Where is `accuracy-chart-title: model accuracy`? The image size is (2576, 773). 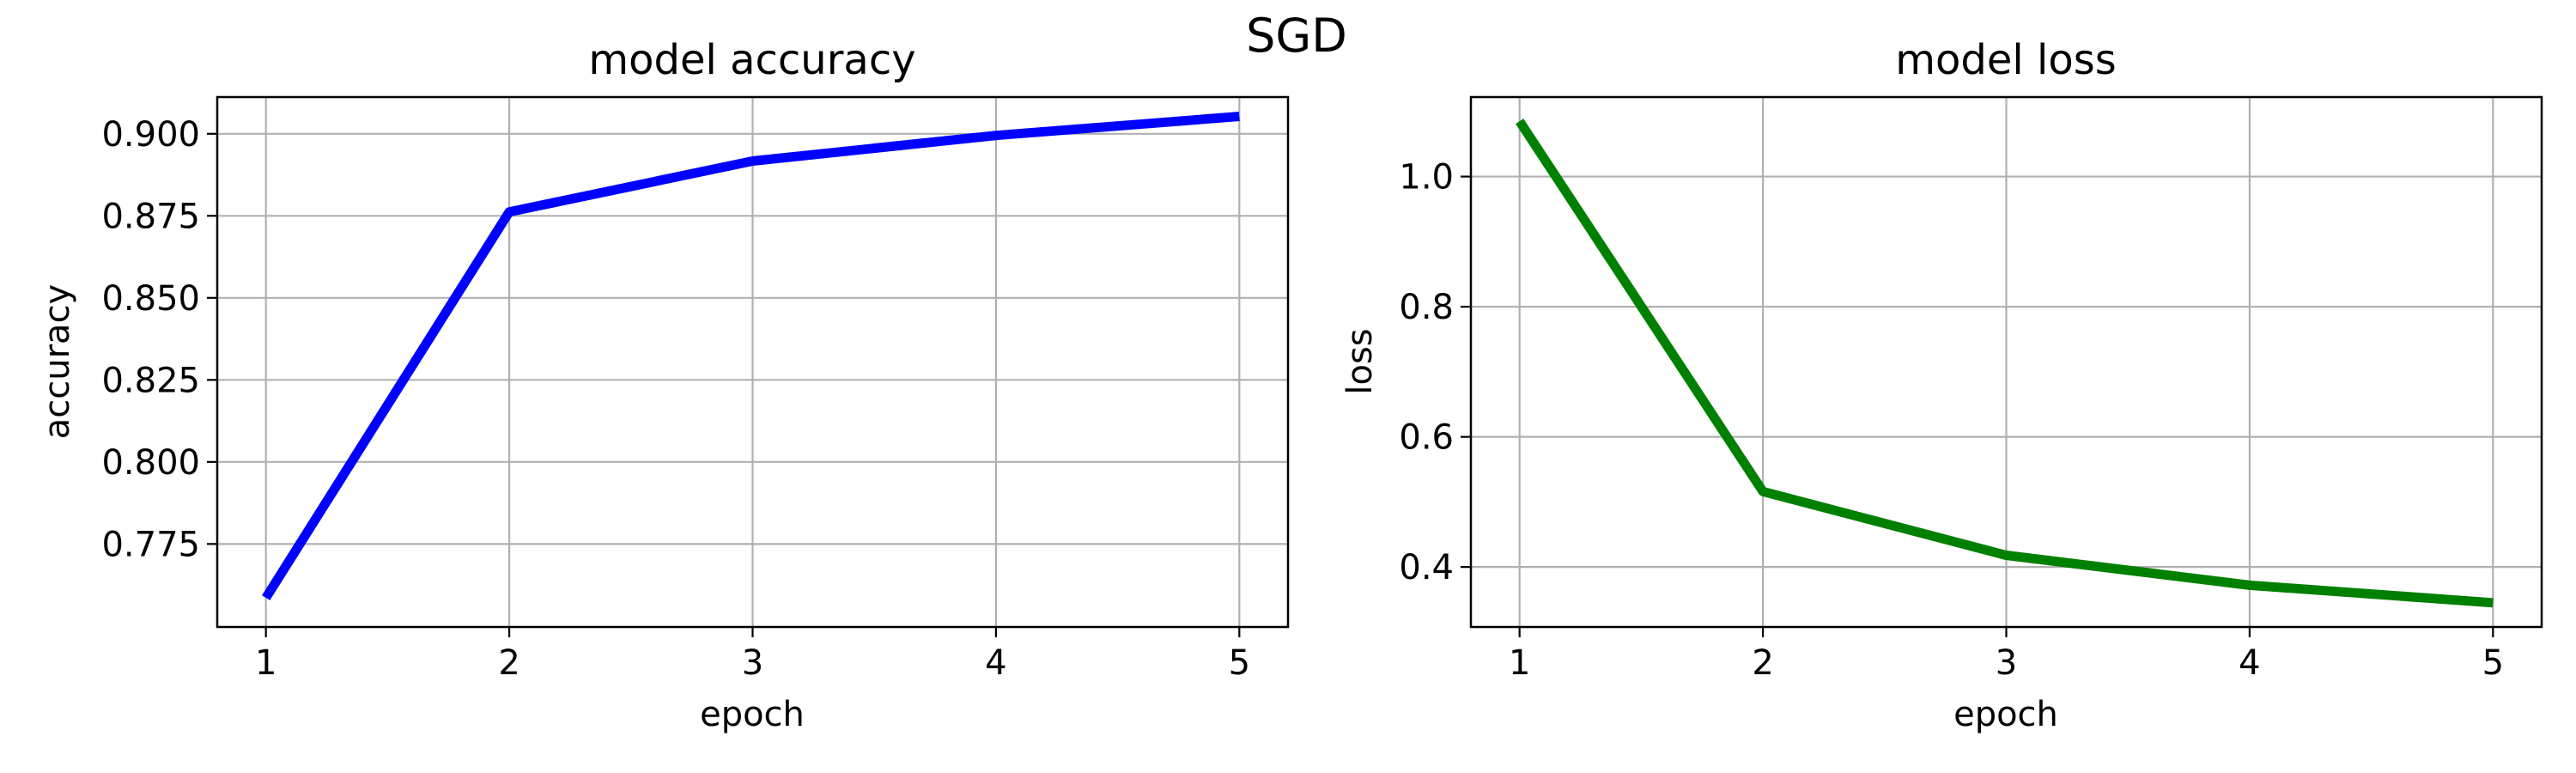
accuracy-chart-title: model accuracy is located at coordinates (751, 60).